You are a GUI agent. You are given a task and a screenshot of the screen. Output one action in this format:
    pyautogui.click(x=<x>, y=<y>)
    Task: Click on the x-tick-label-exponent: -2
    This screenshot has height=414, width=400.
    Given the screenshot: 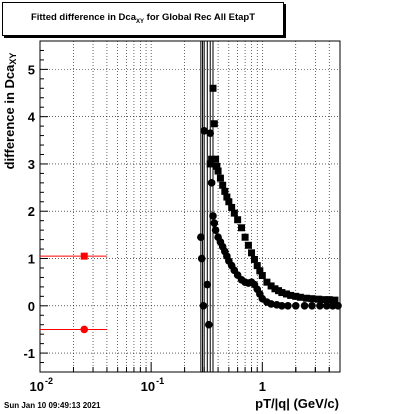 What is the action you would take?
    pyautogui.click(x=49, y=381)
    